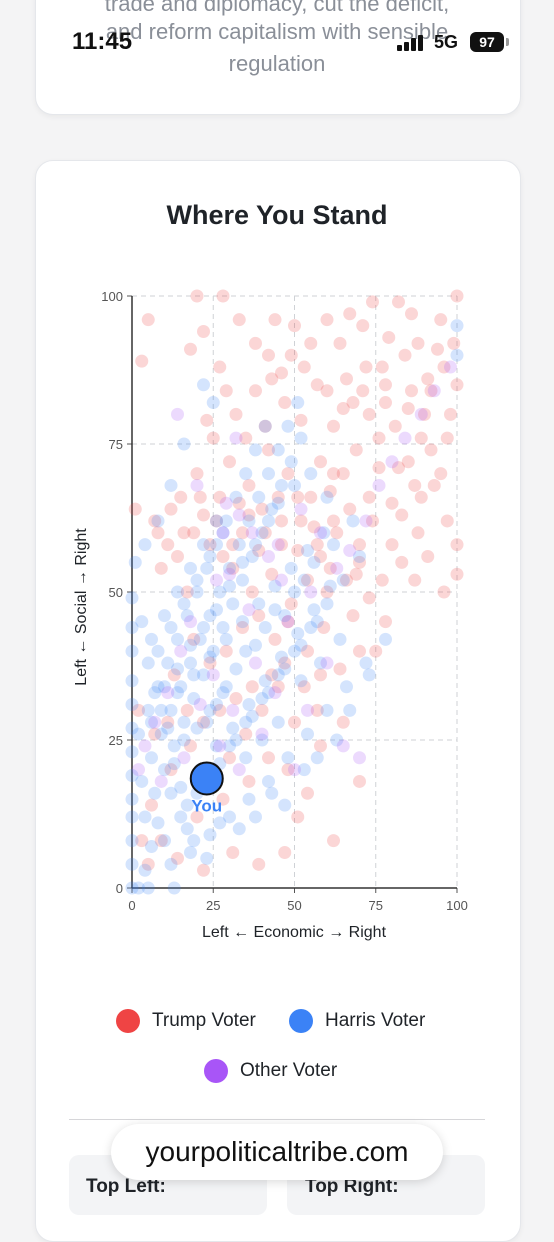  I want to click on previous-card-line-3: regulation, so click(277, 63).